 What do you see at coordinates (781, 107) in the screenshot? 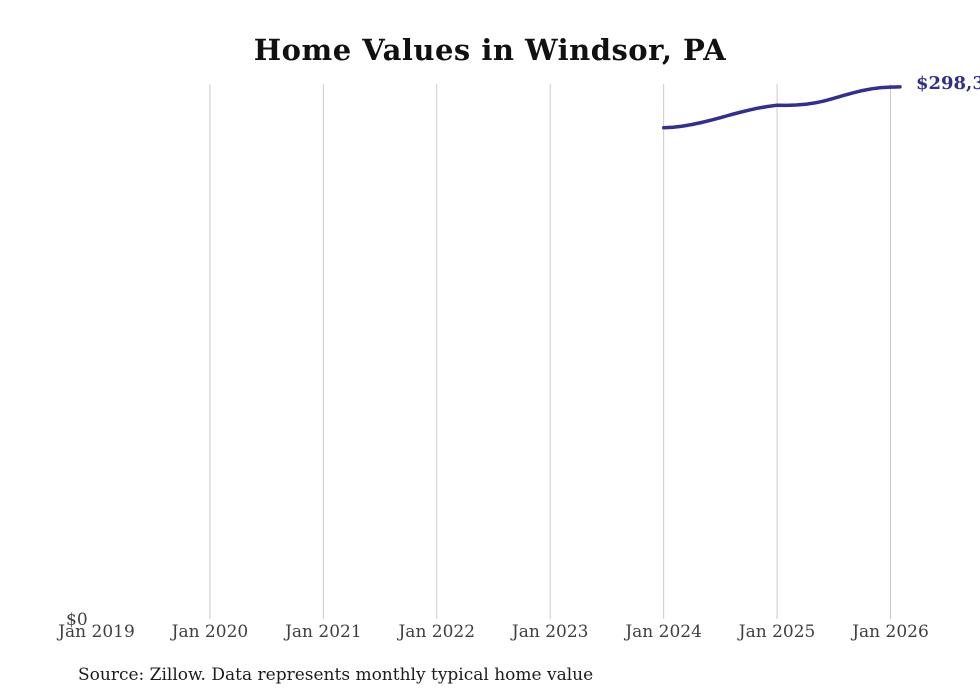
I see `home-value-line-series` at bounding box center [781, 107].